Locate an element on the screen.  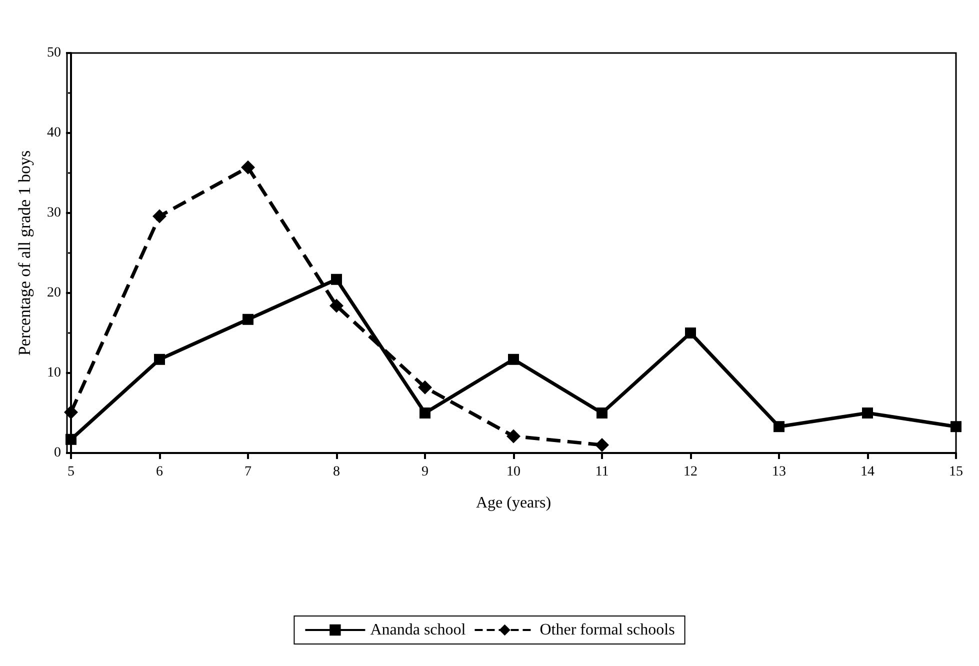
x-tick-label: 9 is located at coordinates (425, 472).